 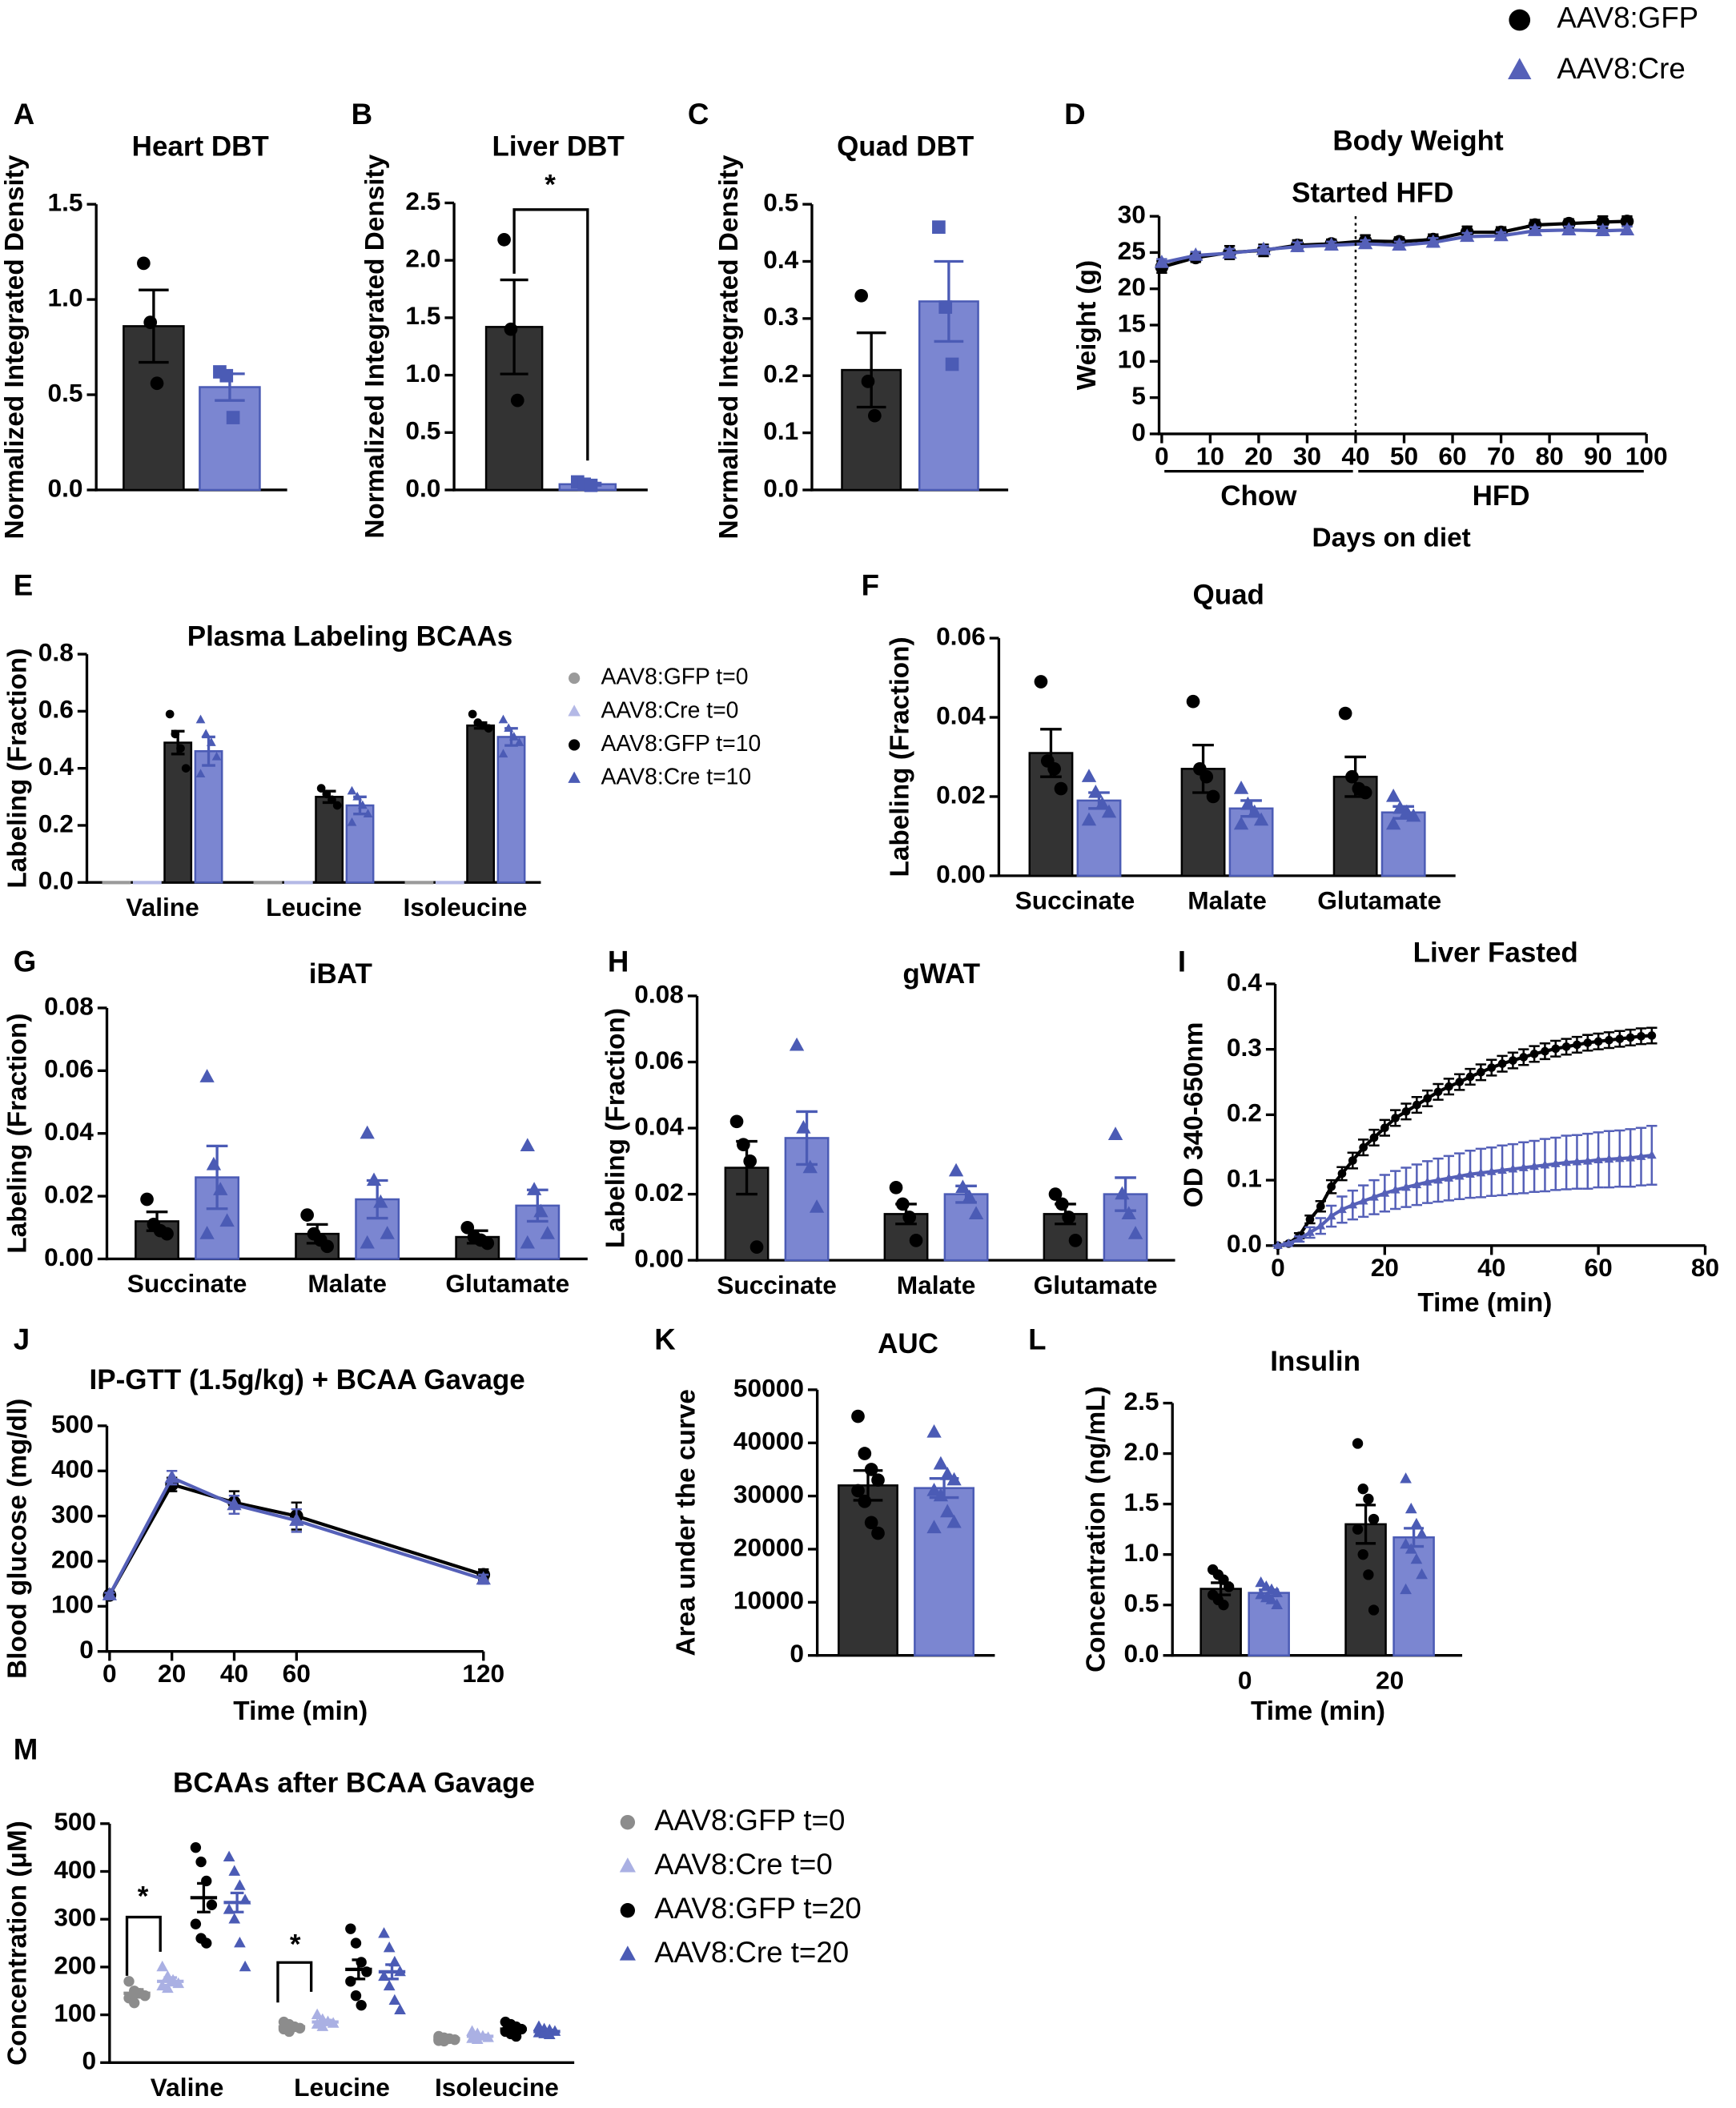 What do you see at coordinates (1385, 1267) in the screenshot?
I see `x-tick-label: 20` at bounding box center [1385, 1267].